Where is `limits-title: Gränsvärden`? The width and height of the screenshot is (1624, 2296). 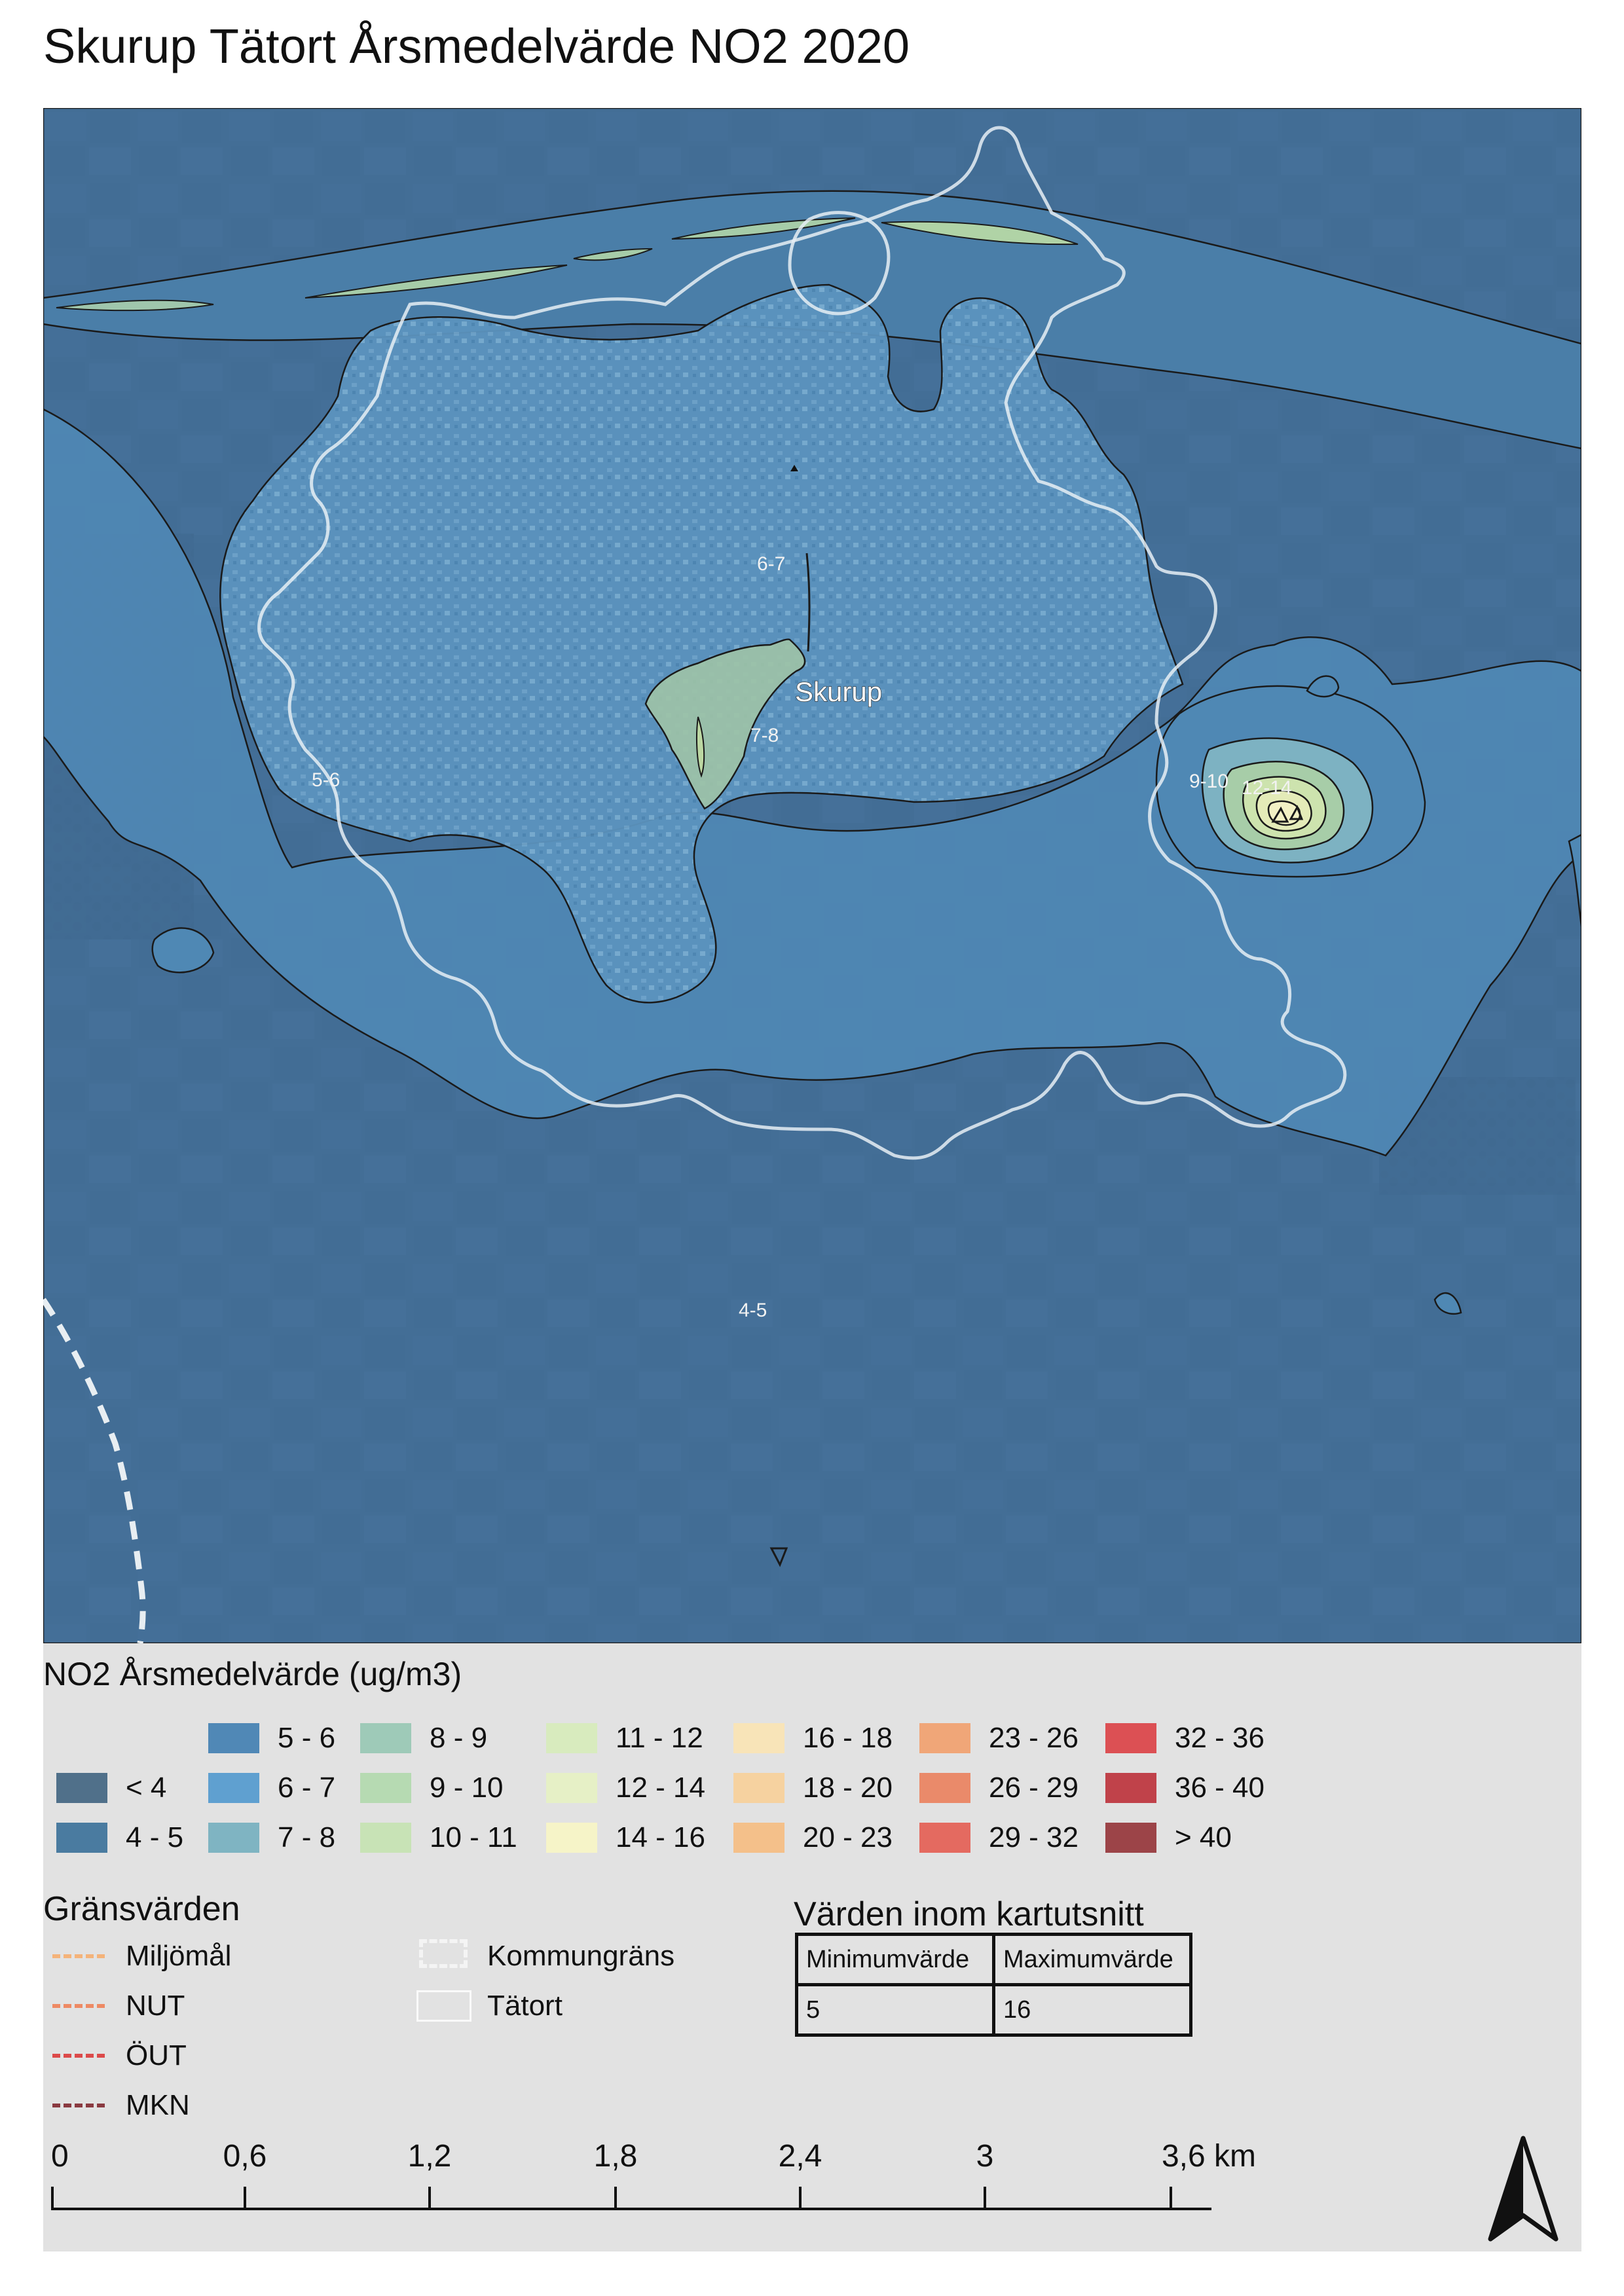
limits-title: Gränsvärden is located at coordinates (141, 1909).